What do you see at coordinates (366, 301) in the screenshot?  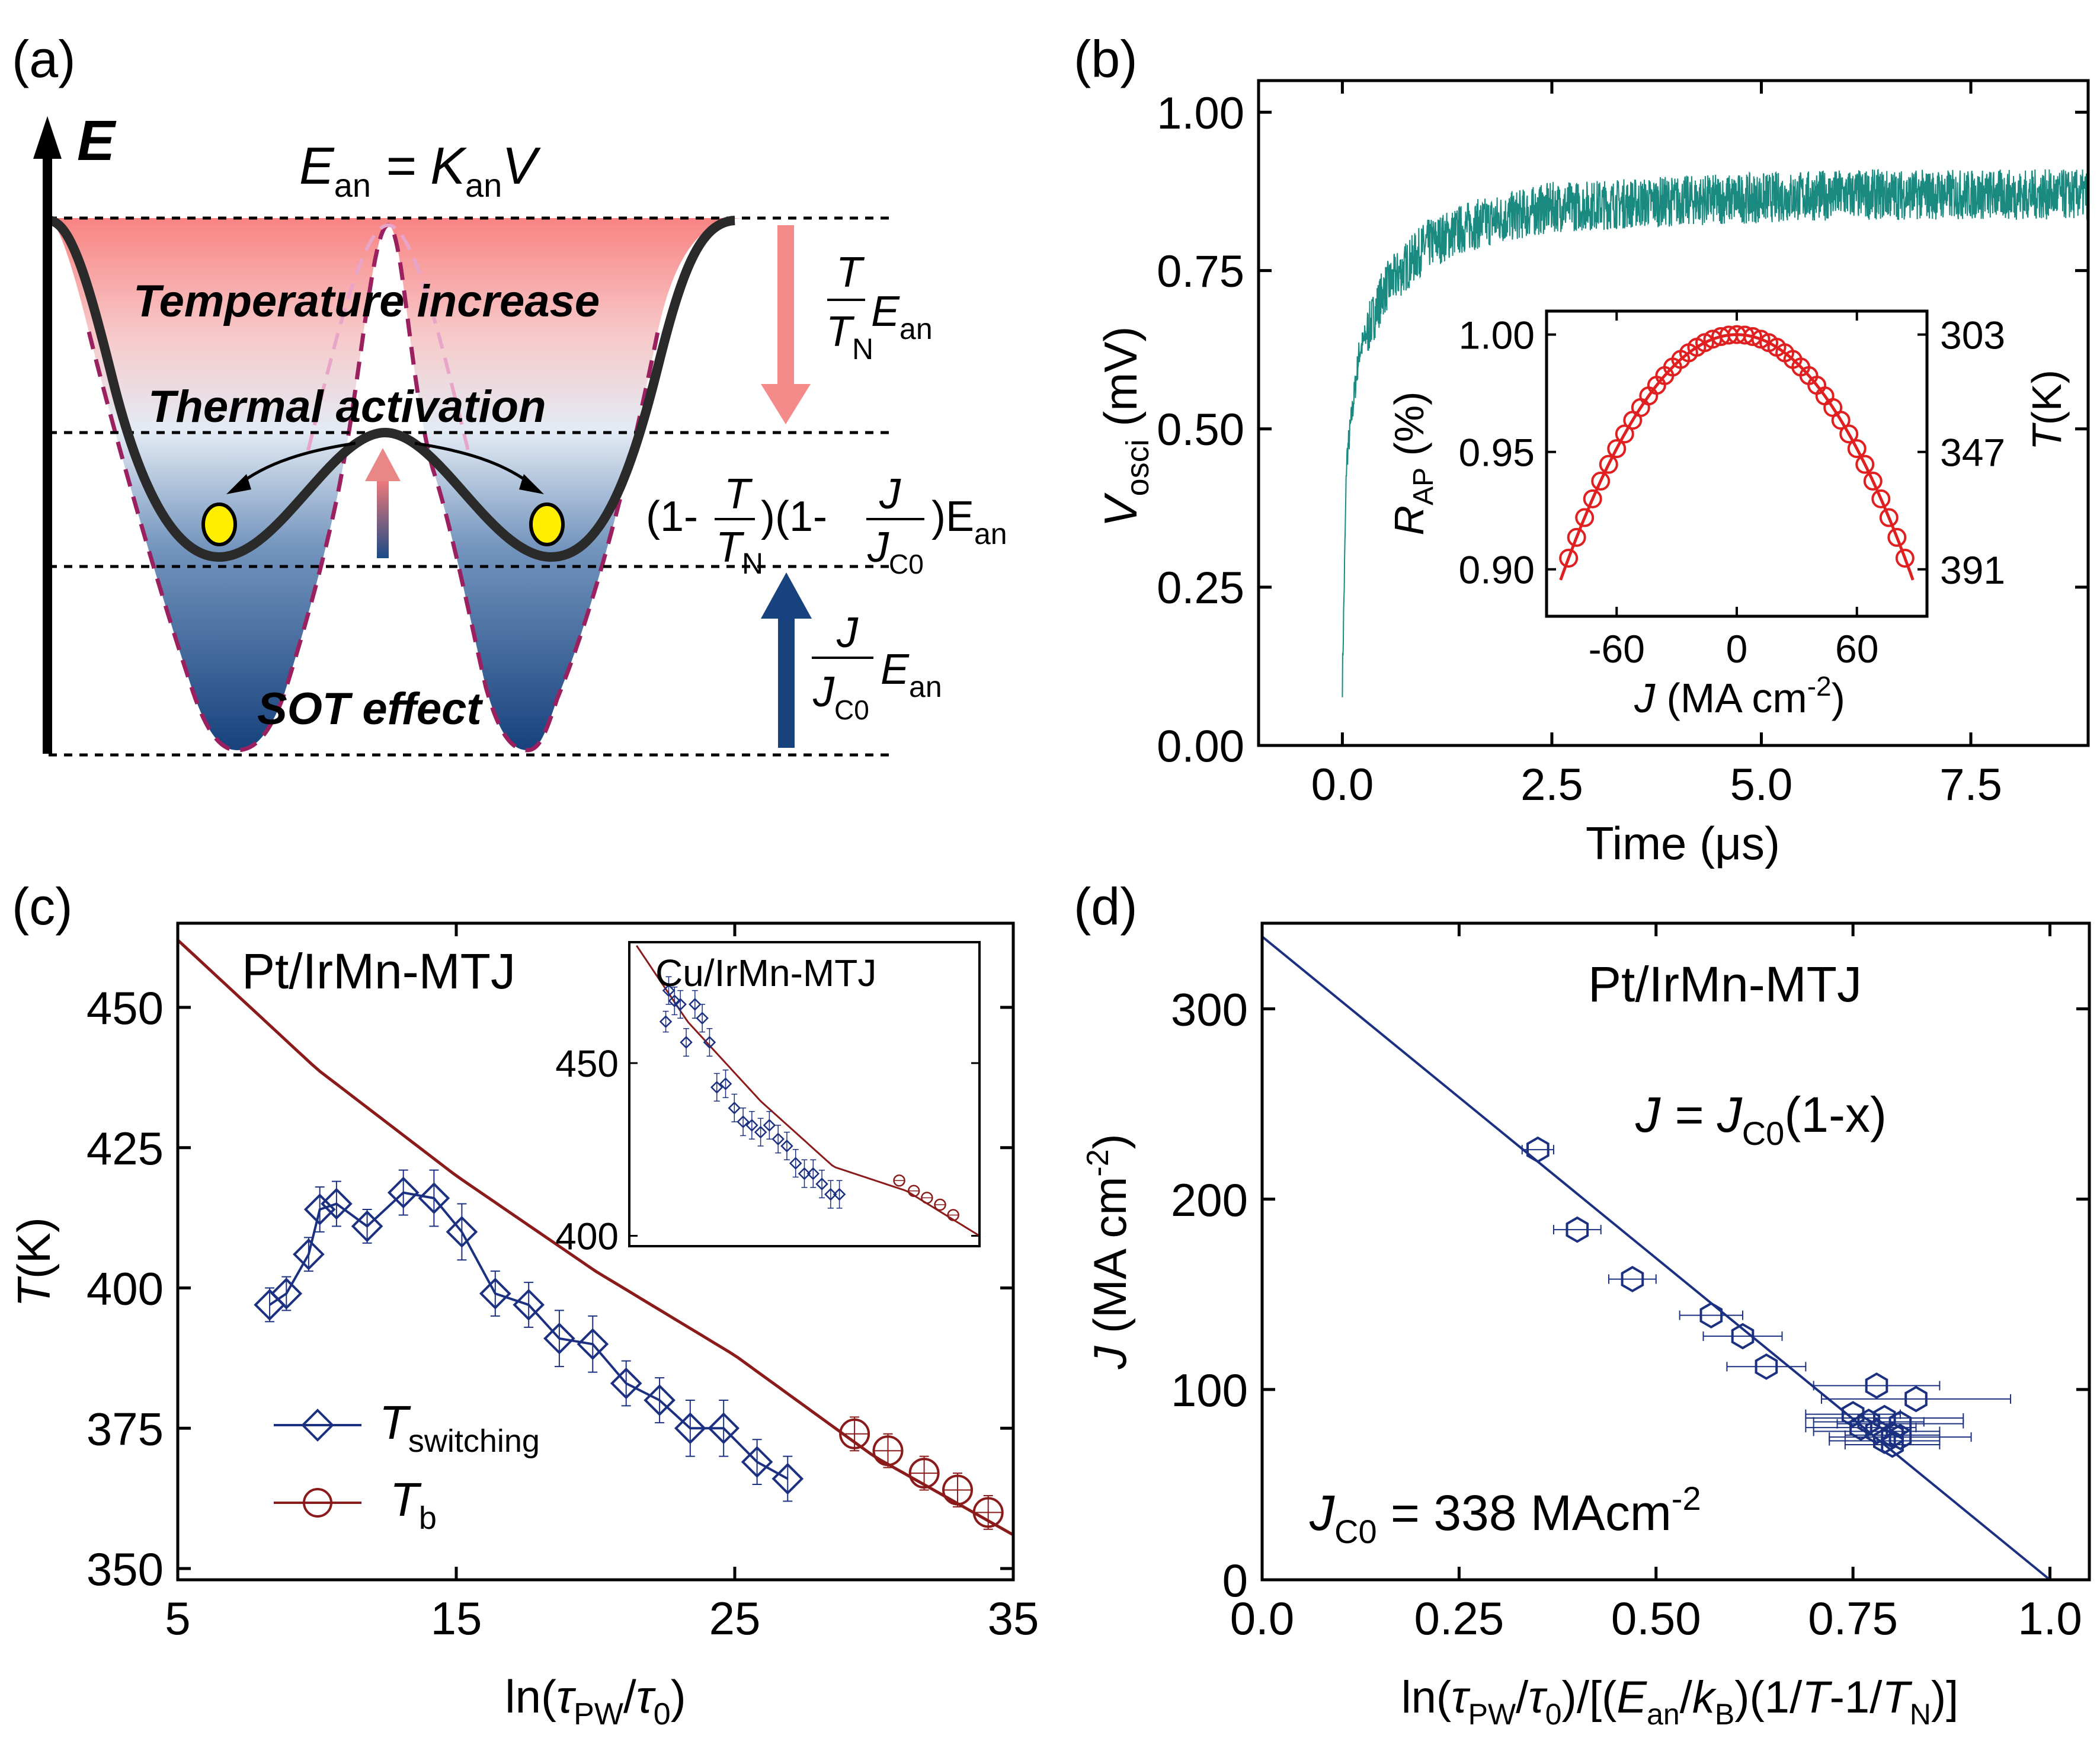 I see `label-temperature-increase: Temperature increase` at bounding box center [366, 301].